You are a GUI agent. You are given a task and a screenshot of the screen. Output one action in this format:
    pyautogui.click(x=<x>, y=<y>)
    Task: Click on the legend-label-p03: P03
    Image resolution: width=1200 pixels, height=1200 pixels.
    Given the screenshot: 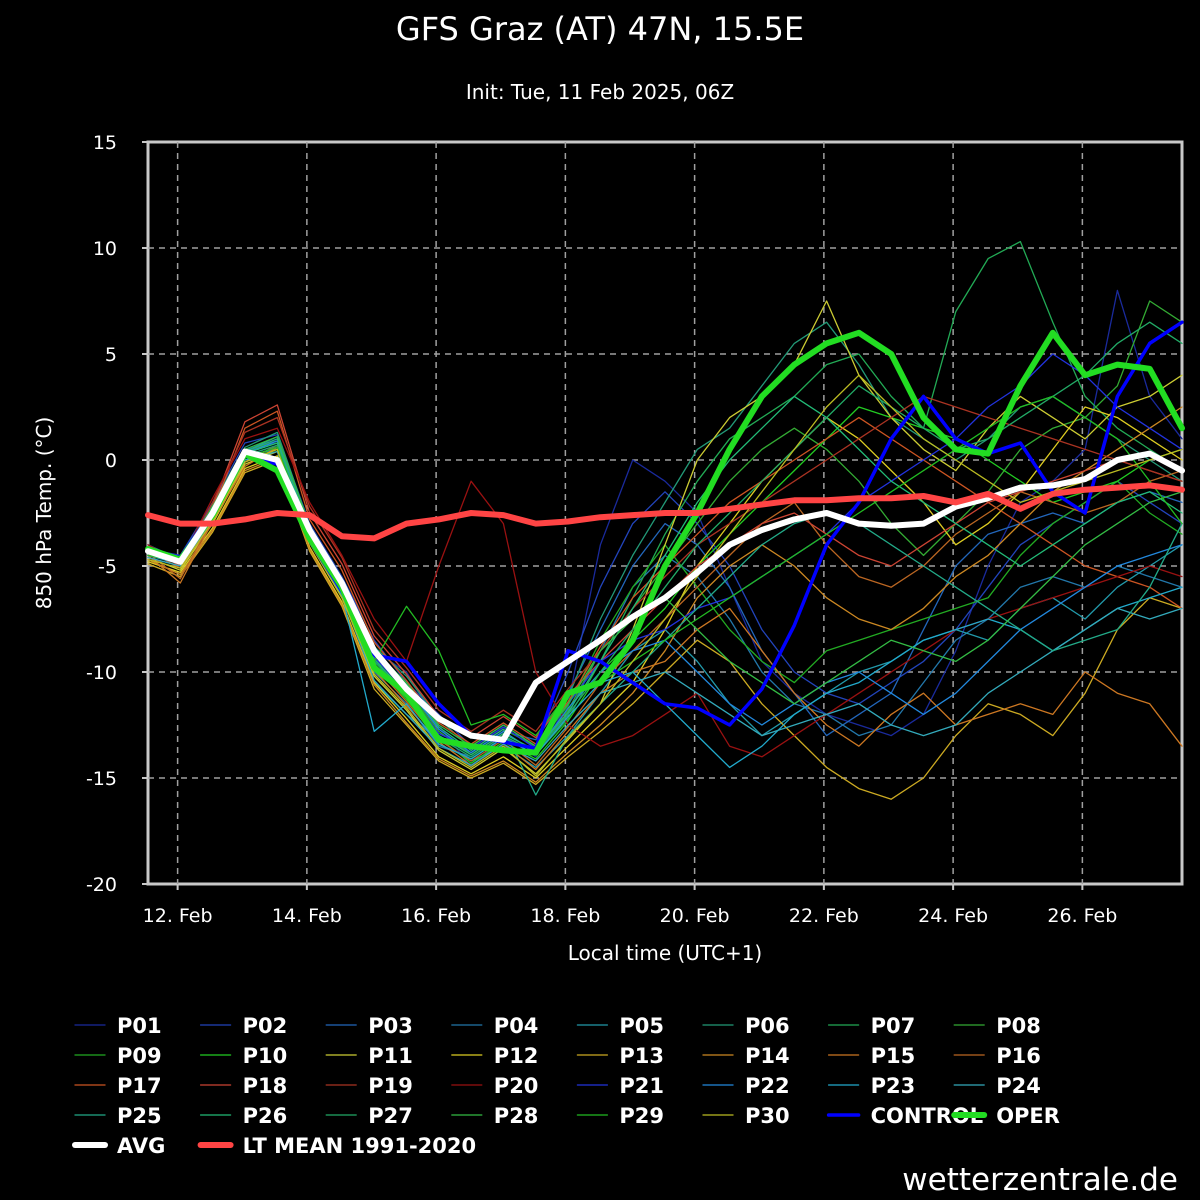 What is the action you would take?
    pyautogui.click(x=390, y=1026)
    